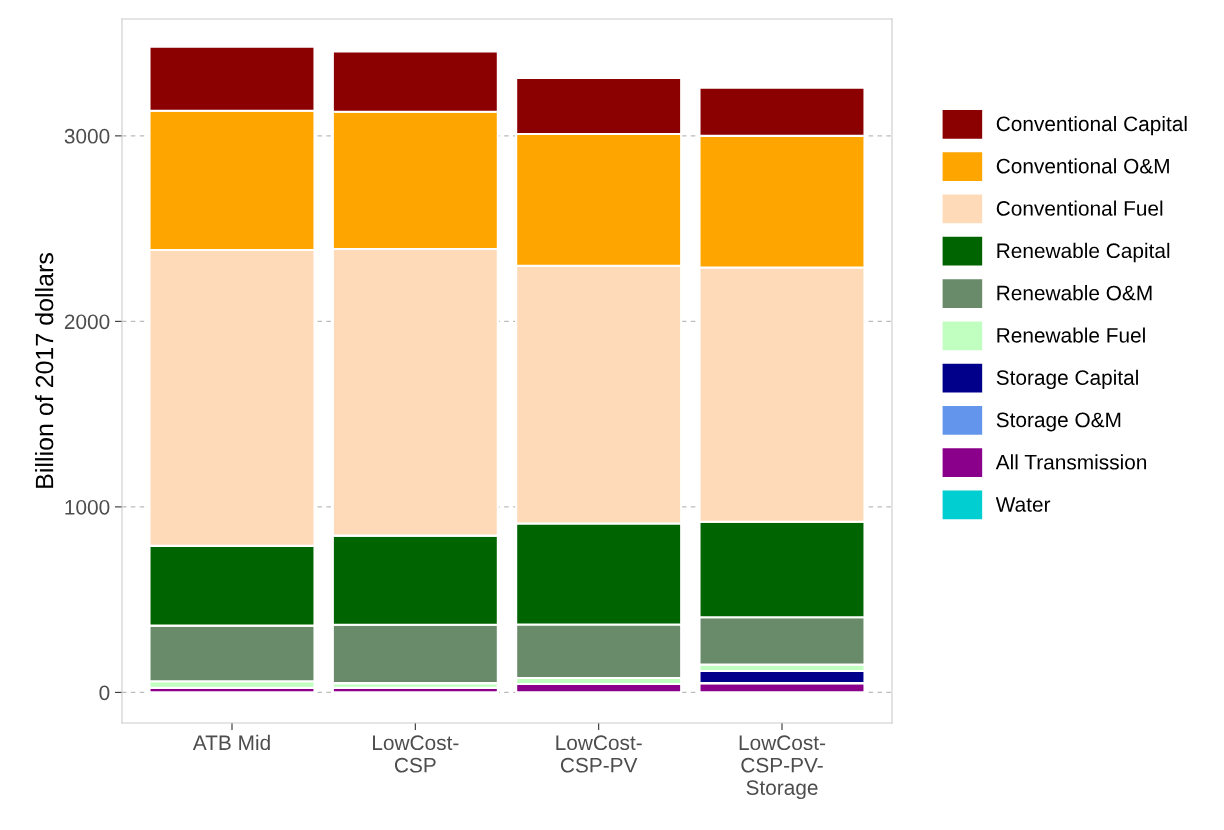  I want to click on legend-label: All Transmission, so click(1071, 462).